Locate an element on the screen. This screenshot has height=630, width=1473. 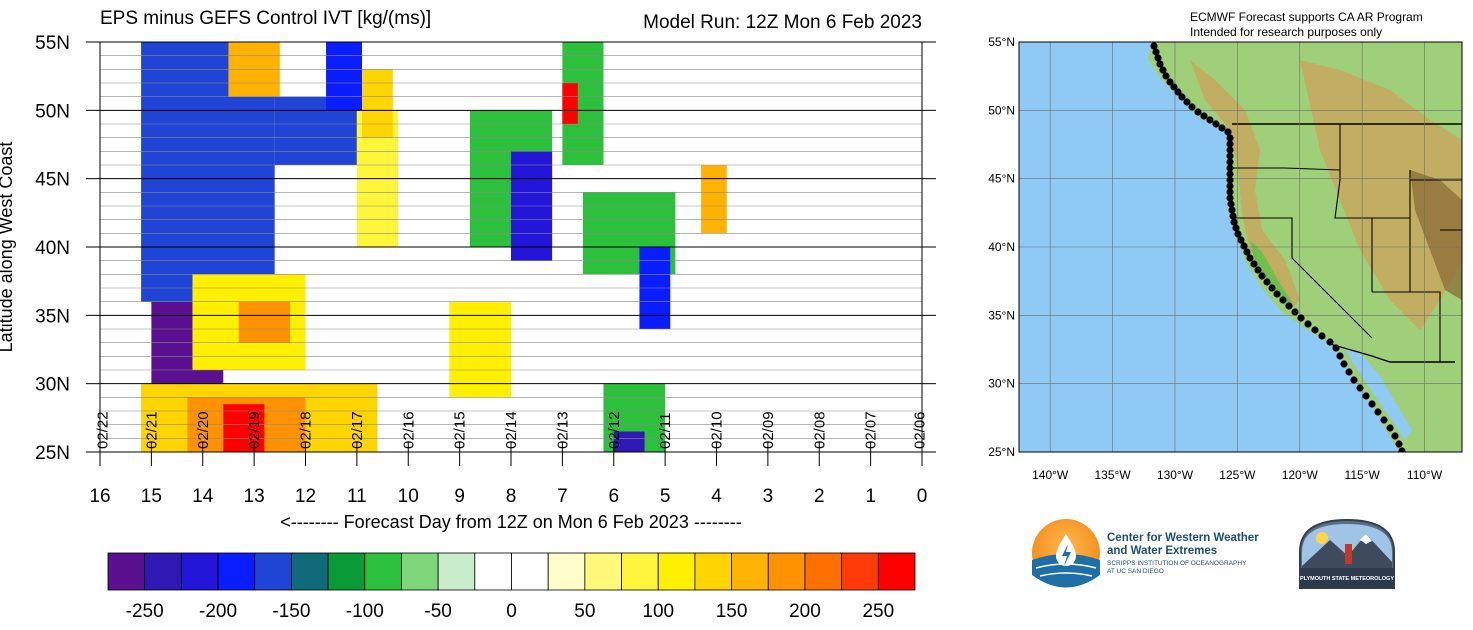
colorbar-tick-label: -250 is located at coordinates (145, 611).